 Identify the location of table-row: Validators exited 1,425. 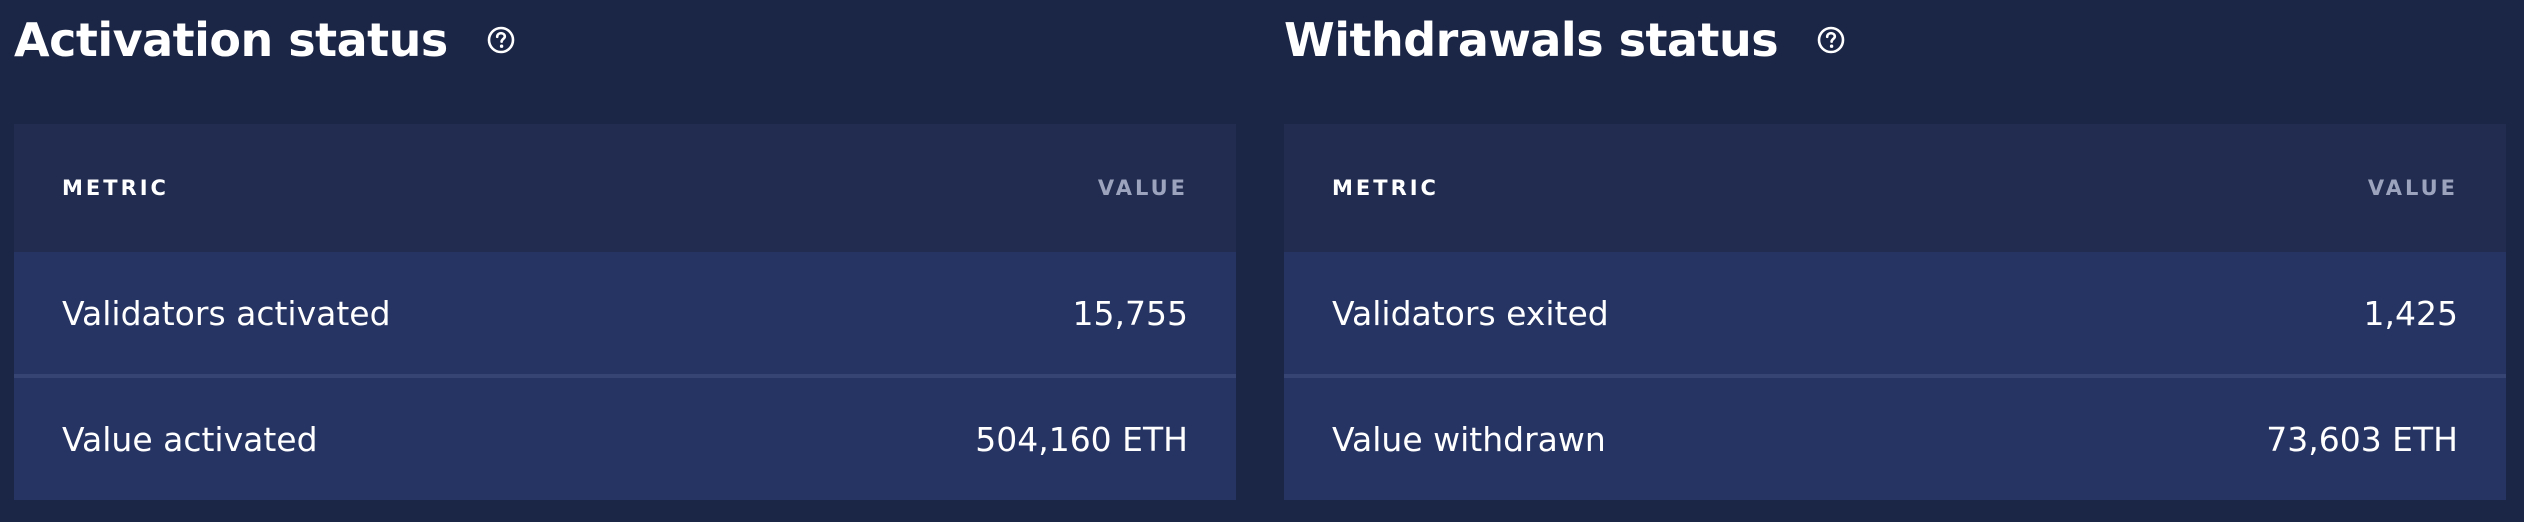
(1895, 313).